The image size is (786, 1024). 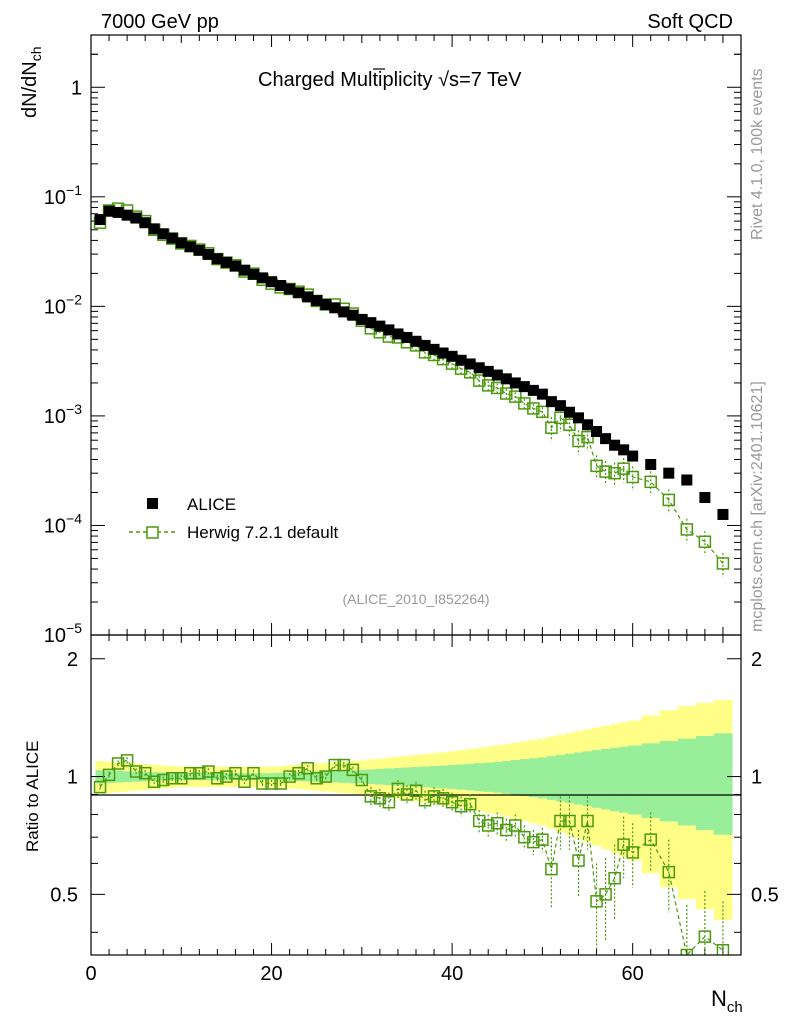 I want to click on ratio-y-tick-label-right: 0.5, so click(x=765, y=895).